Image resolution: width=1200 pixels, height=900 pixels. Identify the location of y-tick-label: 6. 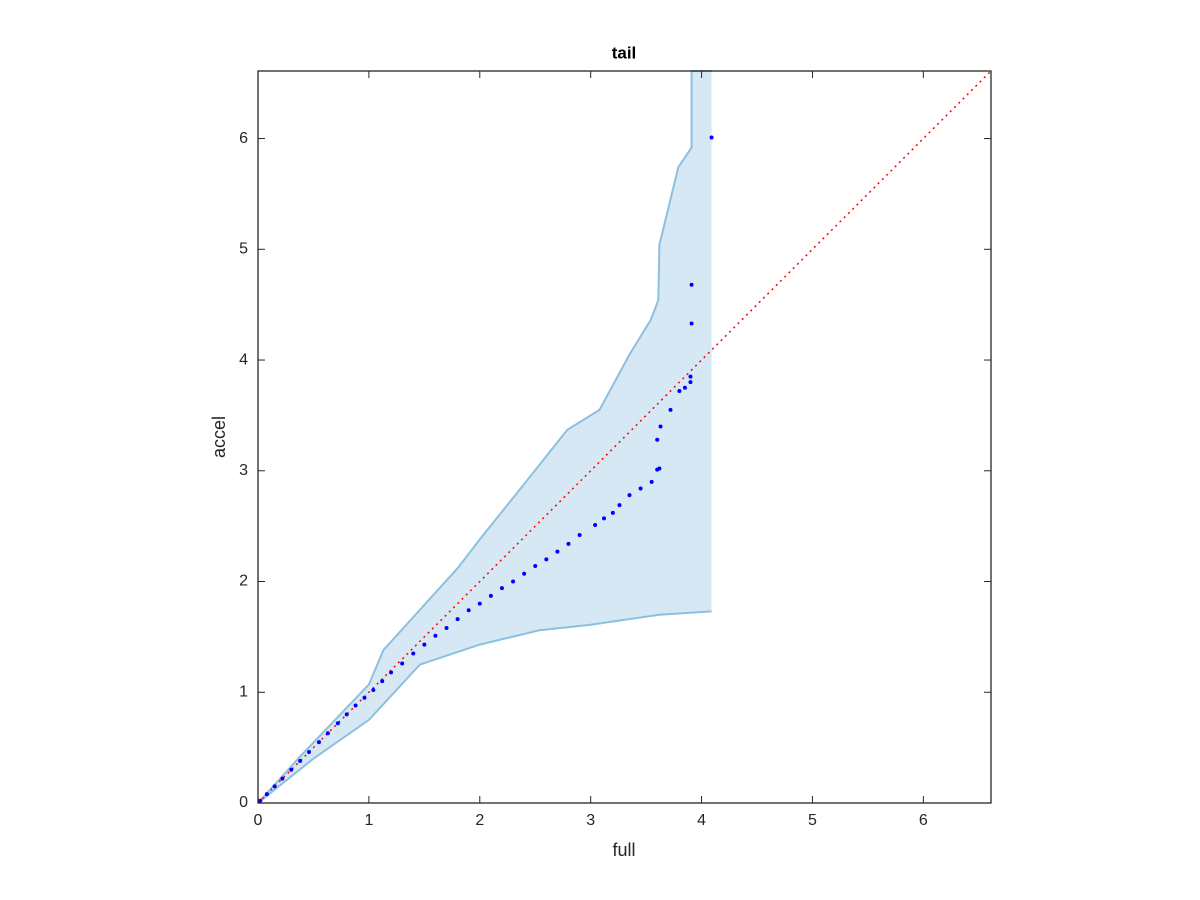
(243, 138).